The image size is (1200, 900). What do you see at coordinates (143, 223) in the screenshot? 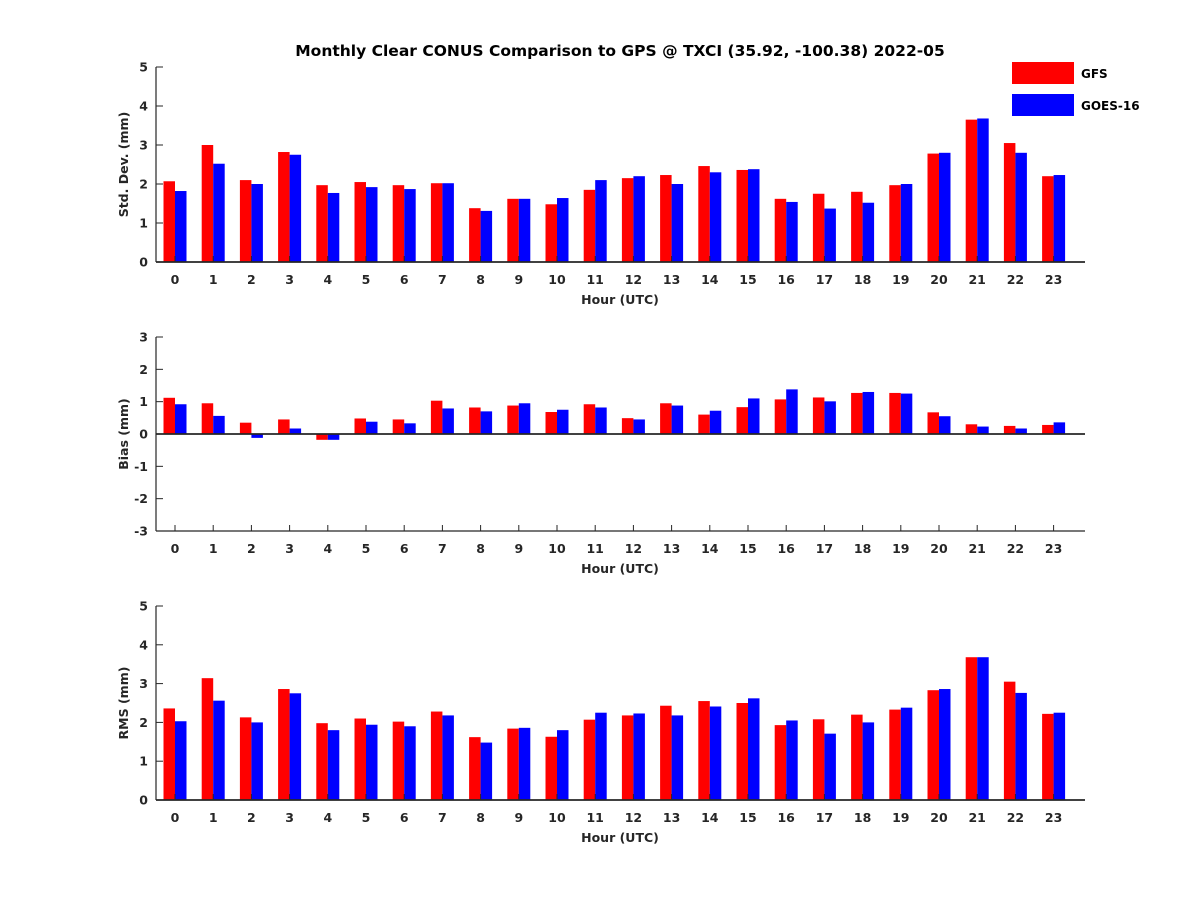
I see `y-tick-label: 1` at bounding box center [143, 223].